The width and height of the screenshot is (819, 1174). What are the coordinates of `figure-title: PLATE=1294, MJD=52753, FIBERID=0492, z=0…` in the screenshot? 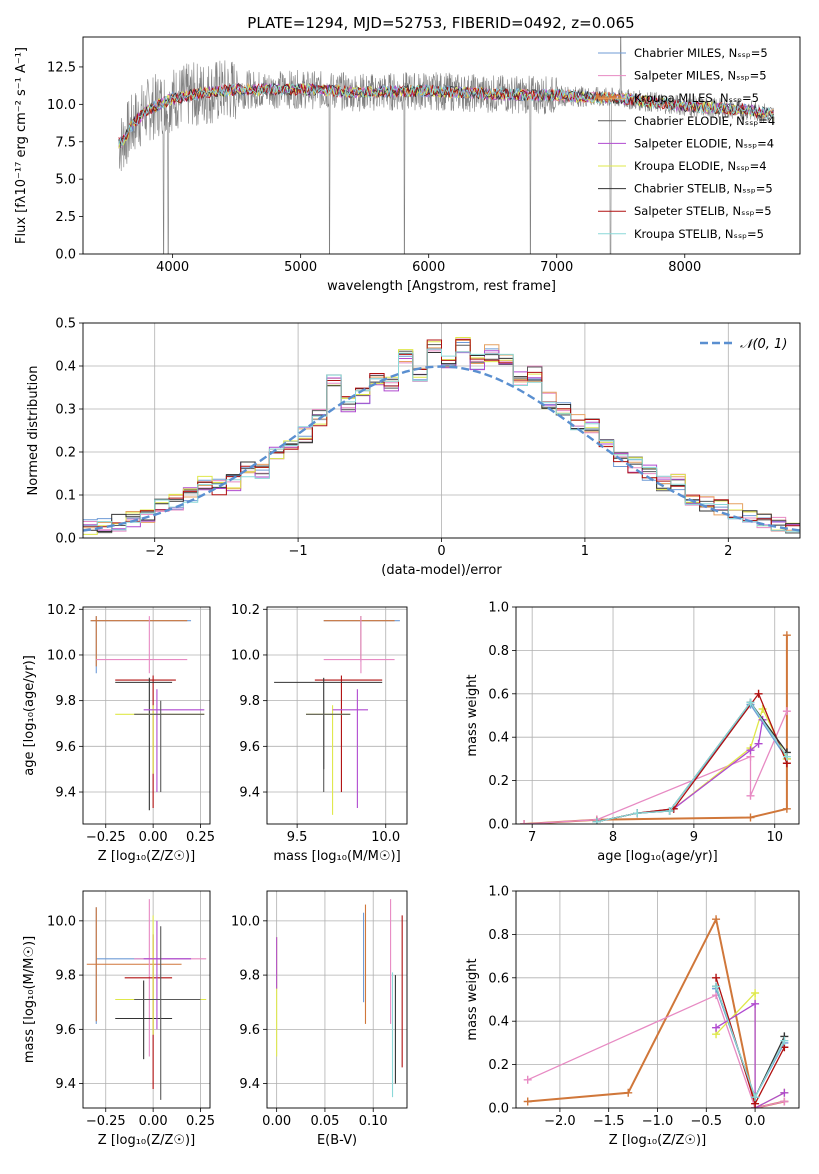 It's located at (440, 23).